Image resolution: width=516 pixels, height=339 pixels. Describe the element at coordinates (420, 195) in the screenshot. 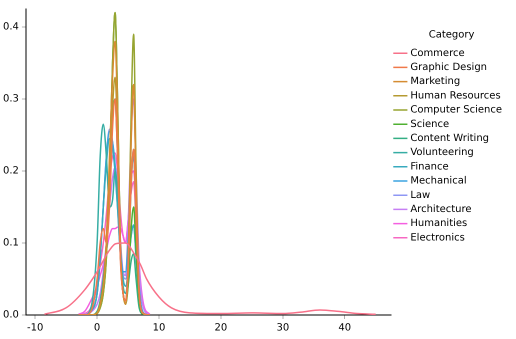

I see `legend-label: Law` at that location.